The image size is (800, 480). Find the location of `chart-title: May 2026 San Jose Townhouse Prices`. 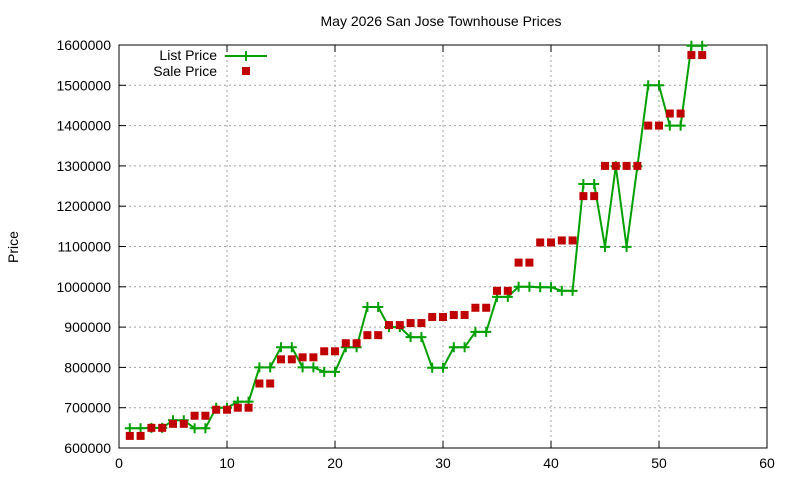

chart-title: May 2026 San Jose Townhouse Prices is located at coordinates (441, 21).